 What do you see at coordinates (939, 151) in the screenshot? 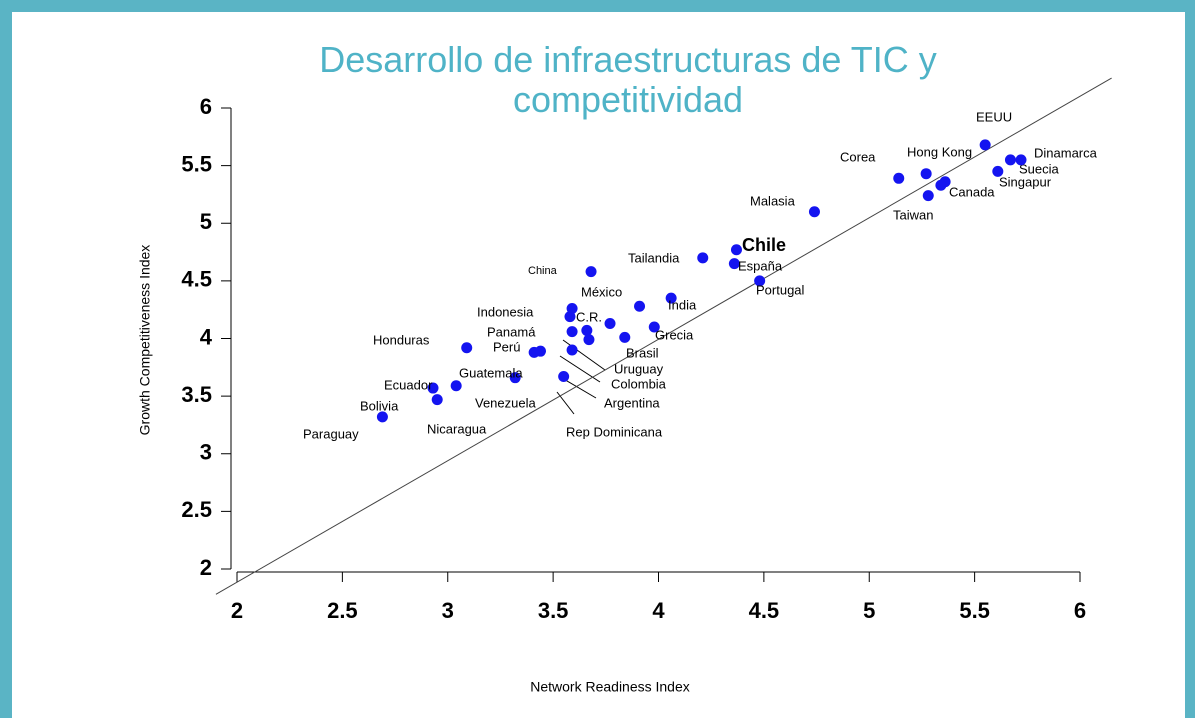
I see `point-label: Hong Kong` at bounding box center [939, 151].